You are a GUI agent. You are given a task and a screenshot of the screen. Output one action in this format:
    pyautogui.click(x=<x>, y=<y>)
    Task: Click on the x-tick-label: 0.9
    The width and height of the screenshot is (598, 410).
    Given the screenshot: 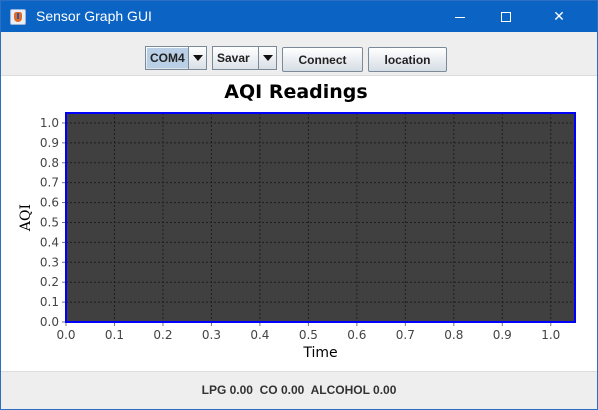 What is the action you would take?
    pyautogui.click(x=502, y=335)
    